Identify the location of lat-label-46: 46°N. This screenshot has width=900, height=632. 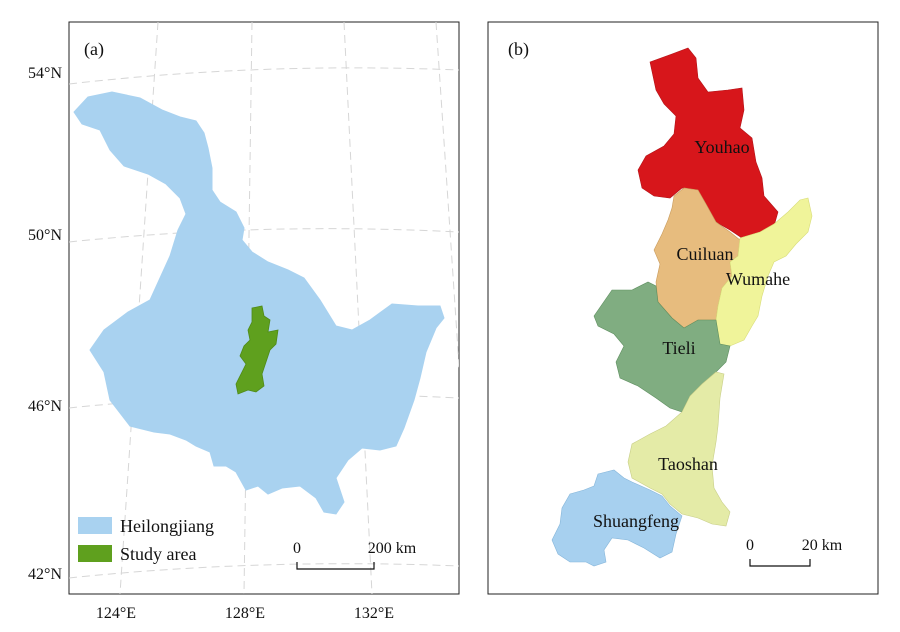
(45, 406).